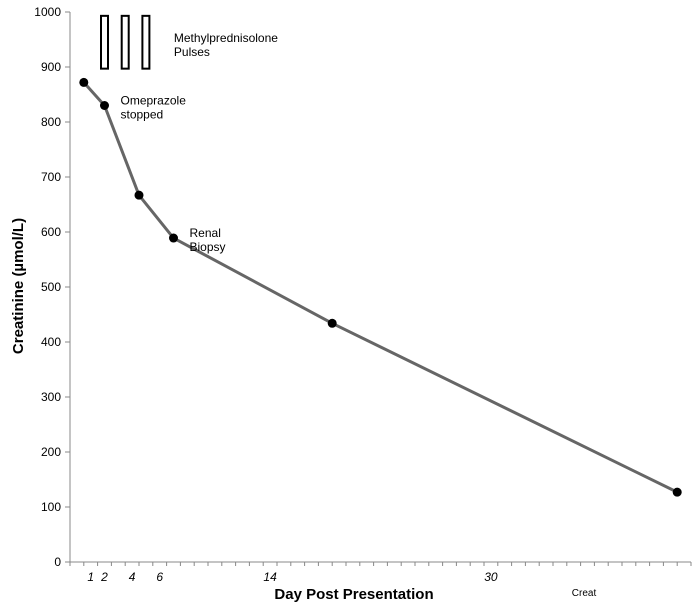 This screenshot has height=613, width=700. I want to click on y-tick-label: 400, so click(51, 342).